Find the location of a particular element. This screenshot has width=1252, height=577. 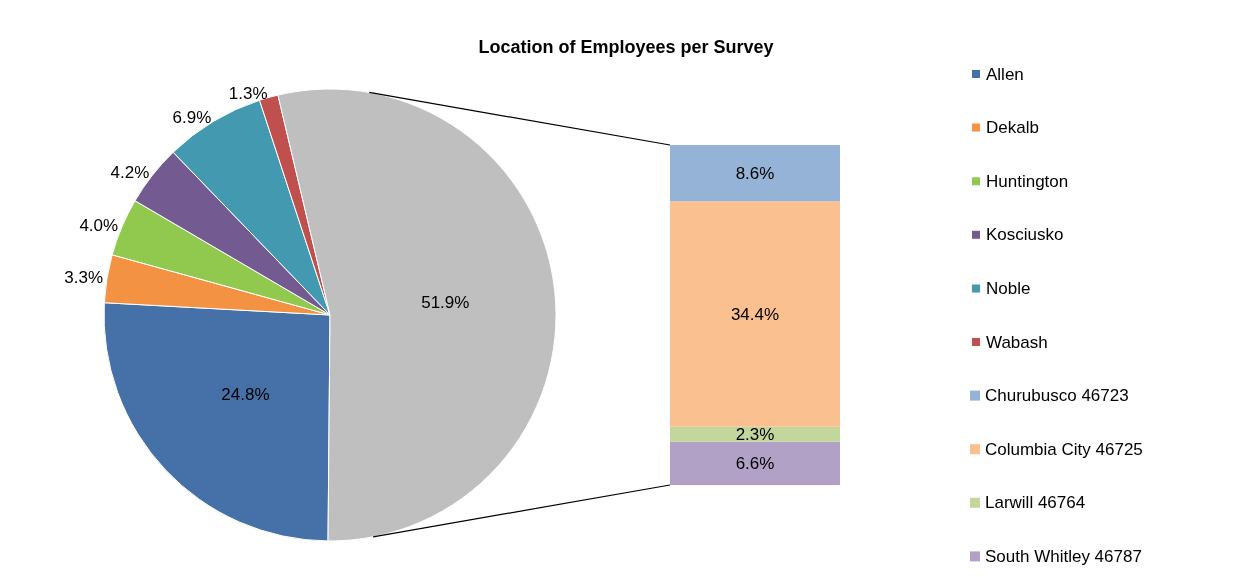

data-label: 2.3% is located at coordinates (755, 434).